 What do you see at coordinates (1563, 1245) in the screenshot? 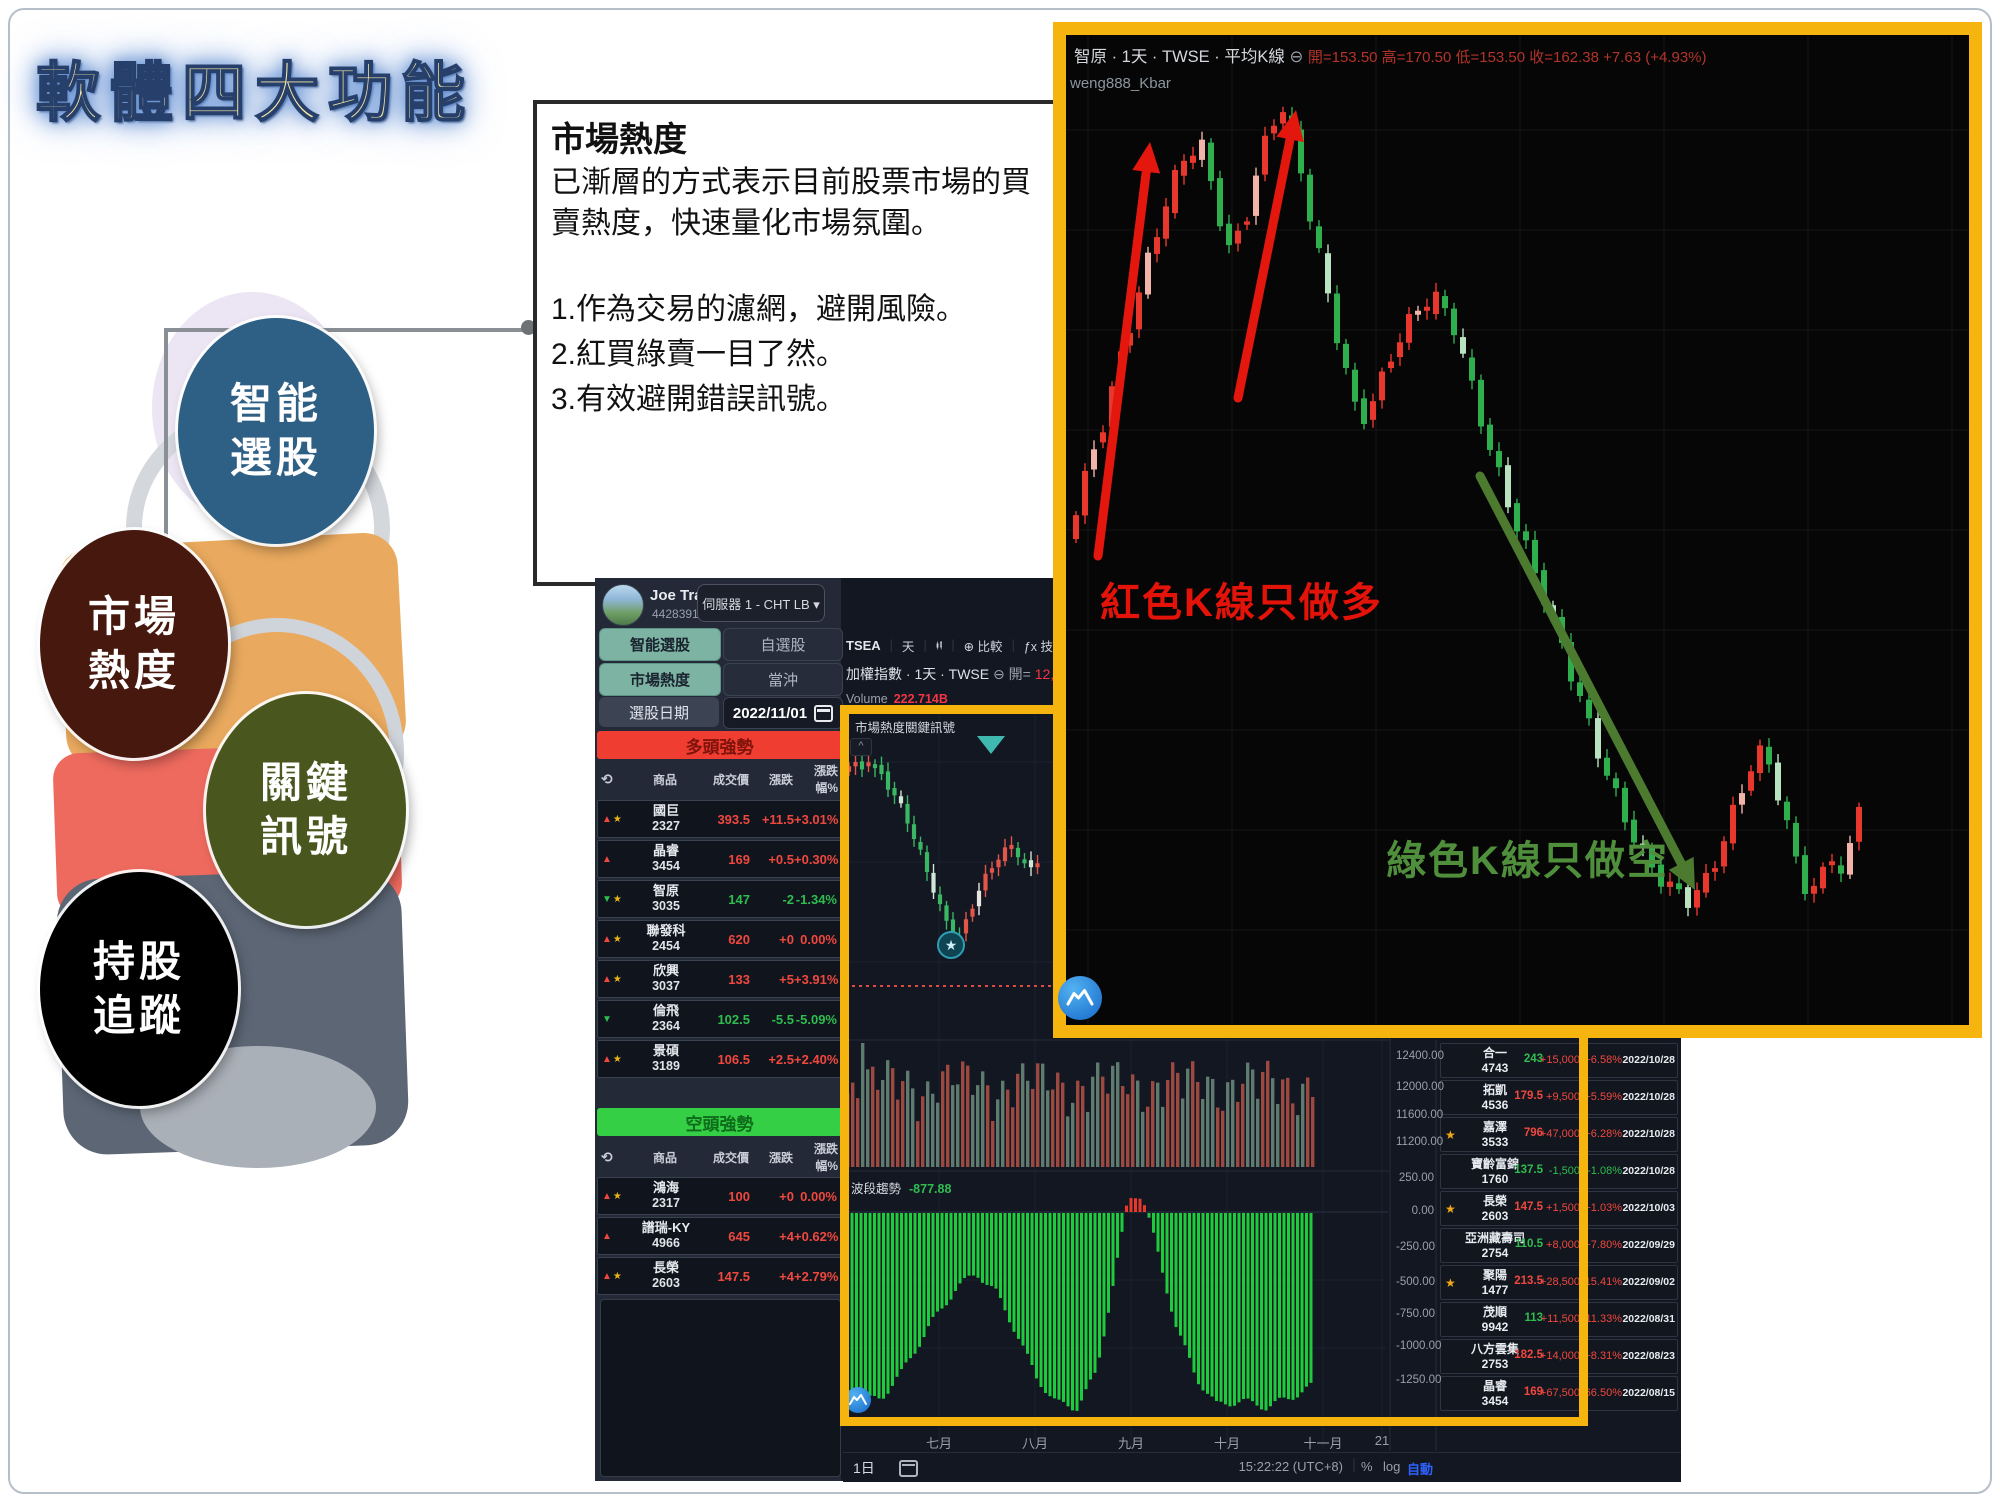
I see `stock-change: +8,000` at bounding box center [1563, 1245].